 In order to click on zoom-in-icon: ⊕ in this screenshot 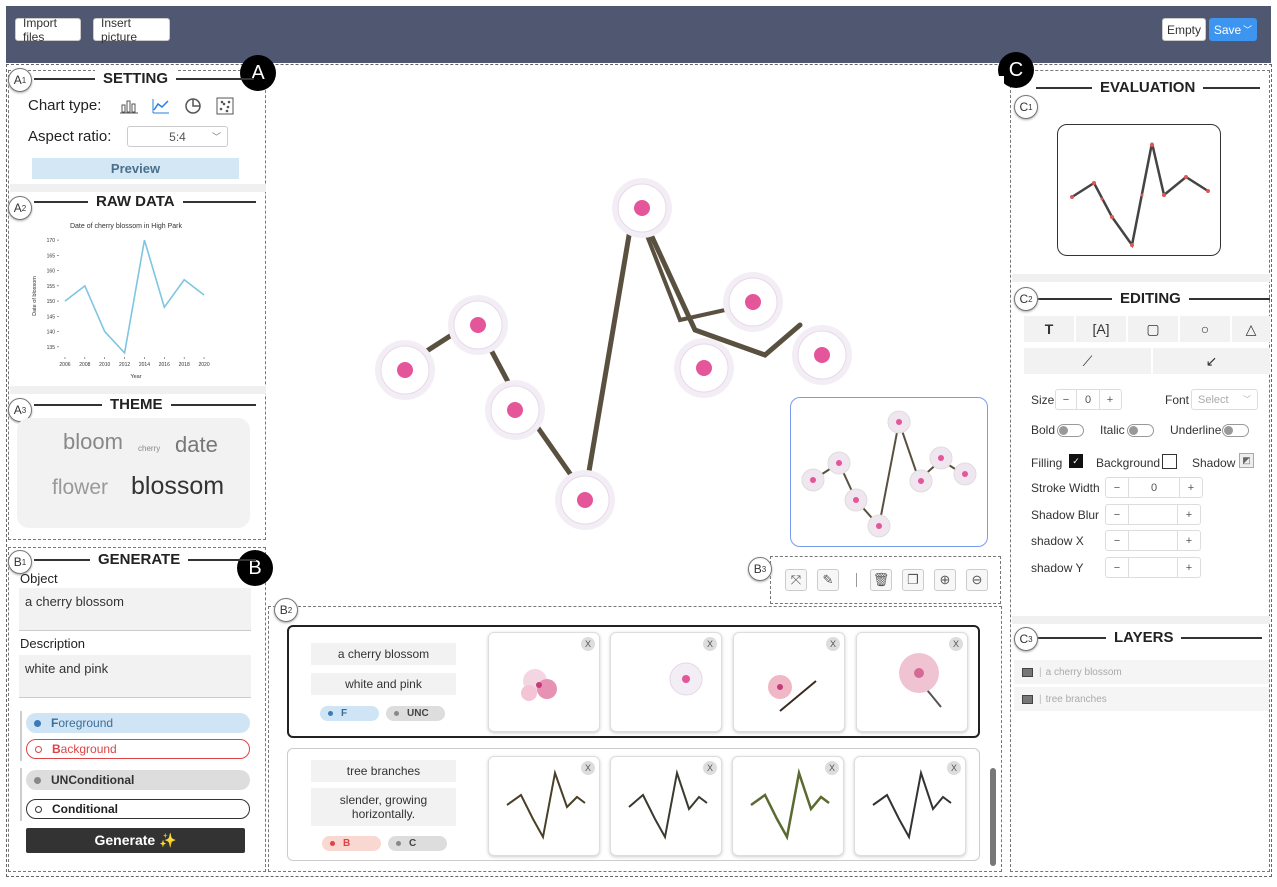, I will do `click(945, 580)`.